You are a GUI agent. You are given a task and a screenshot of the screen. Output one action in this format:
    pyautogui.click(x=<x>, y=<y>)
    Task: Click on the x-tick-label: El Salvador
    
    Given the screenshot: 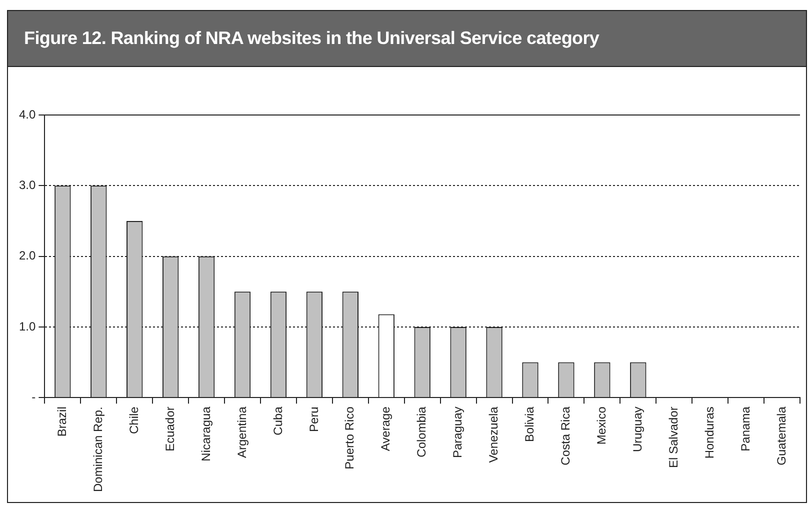 What is the action you would take?
    pyautogui.click(x=673, y=437)
    